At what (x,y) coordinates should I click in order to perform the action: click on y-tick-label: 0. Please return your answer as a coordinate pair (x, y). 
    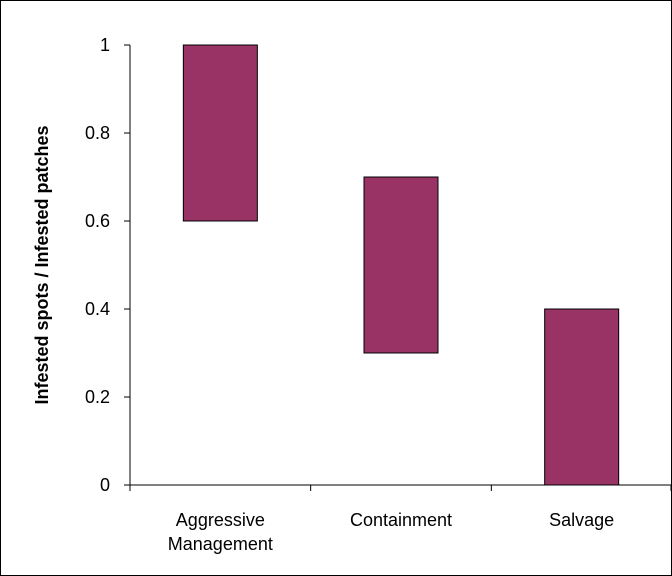
    Looking at the image, I should click on (105, 485).